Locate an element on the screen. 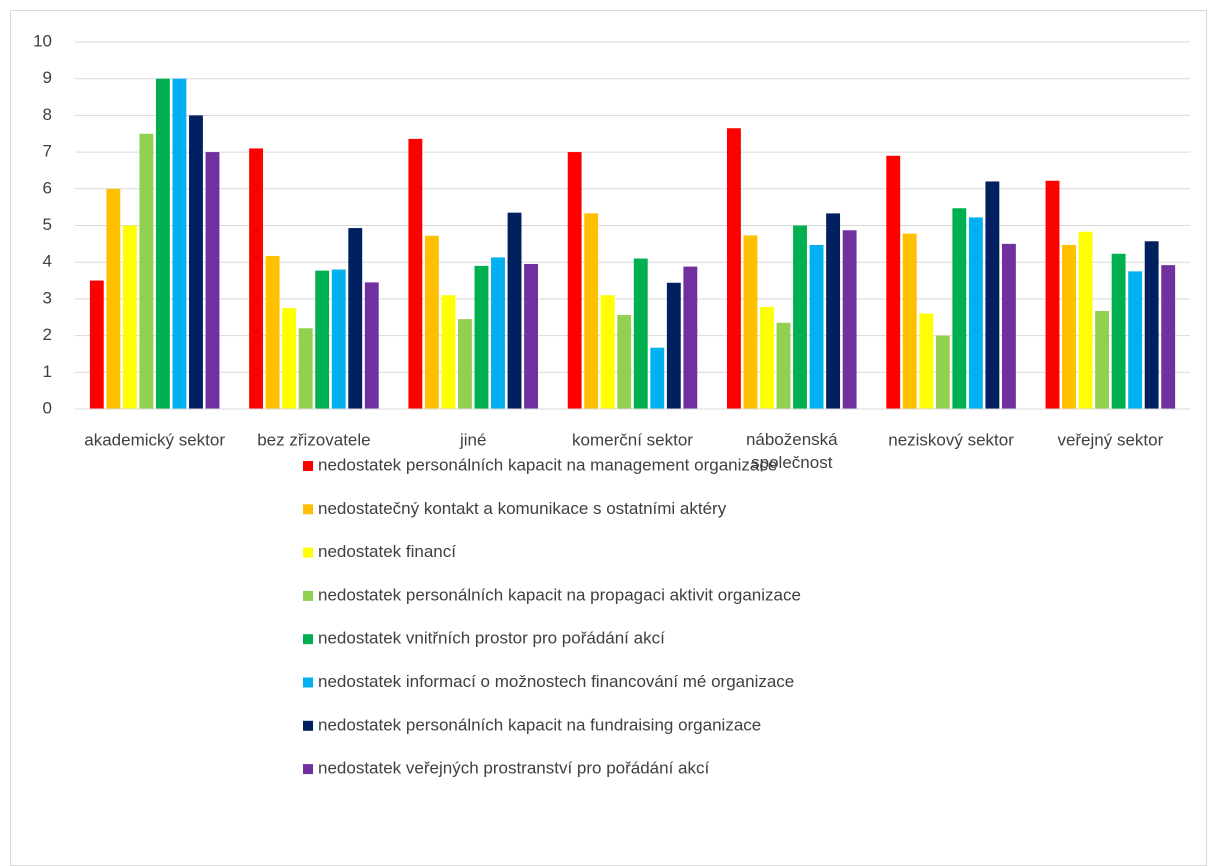 The width and height of the screenshot is (1208, 866). y-tick-label: 1 is located at coordinates (47, 371).